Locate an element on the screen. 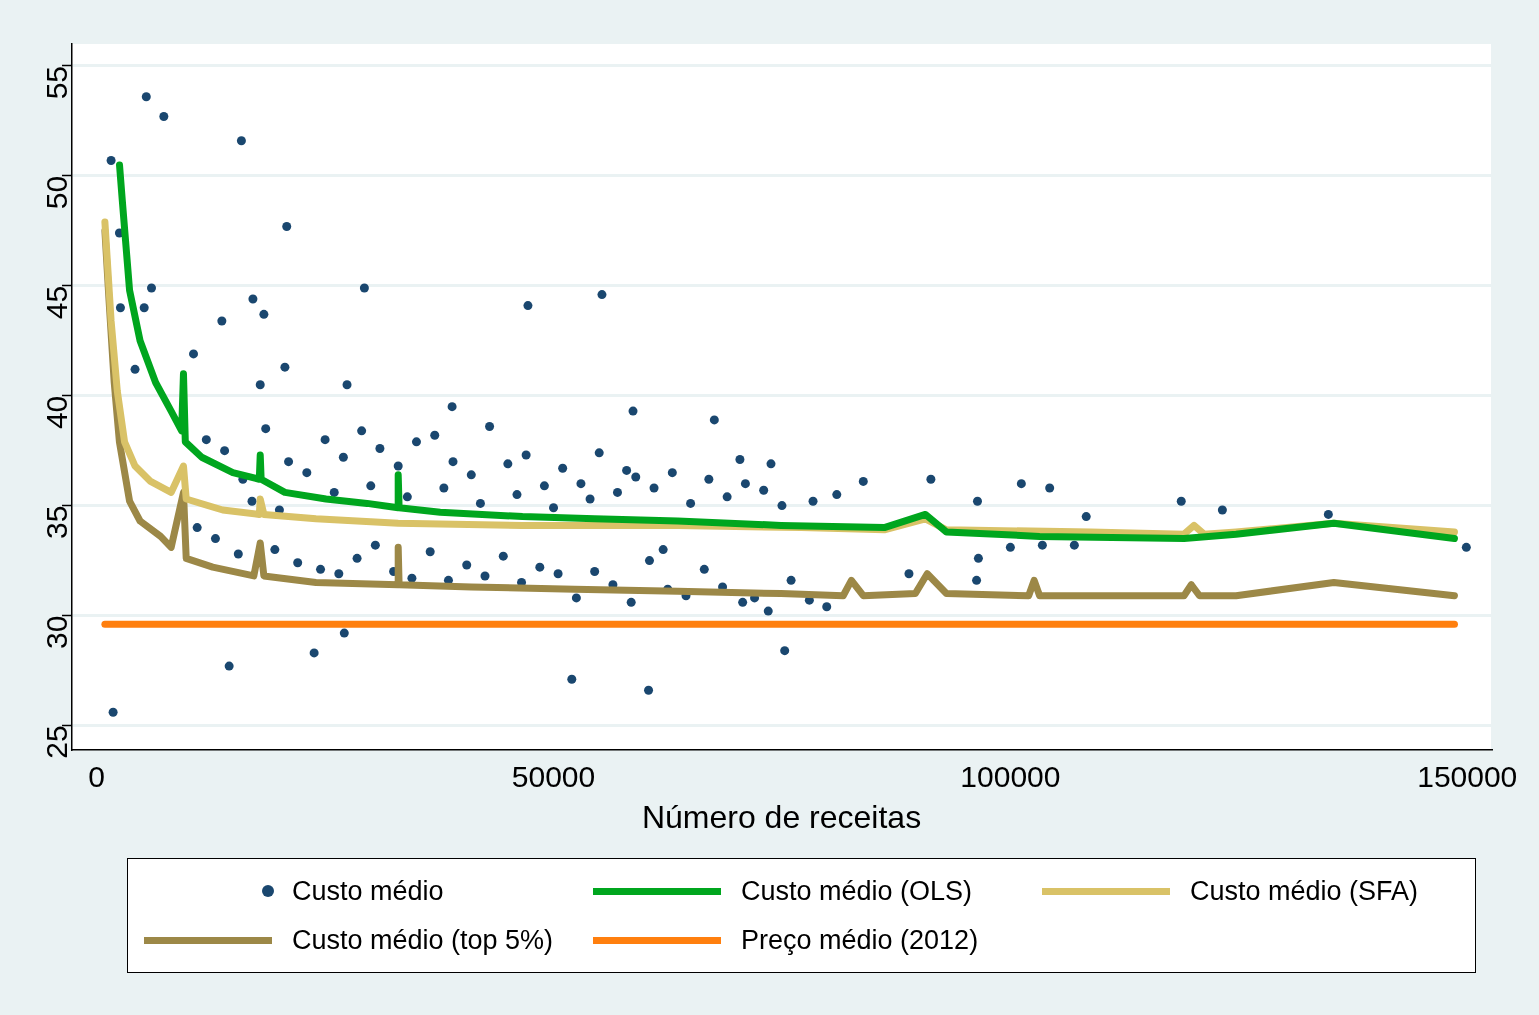  y-tick-label: 45 is located at coordinates (57, 302).